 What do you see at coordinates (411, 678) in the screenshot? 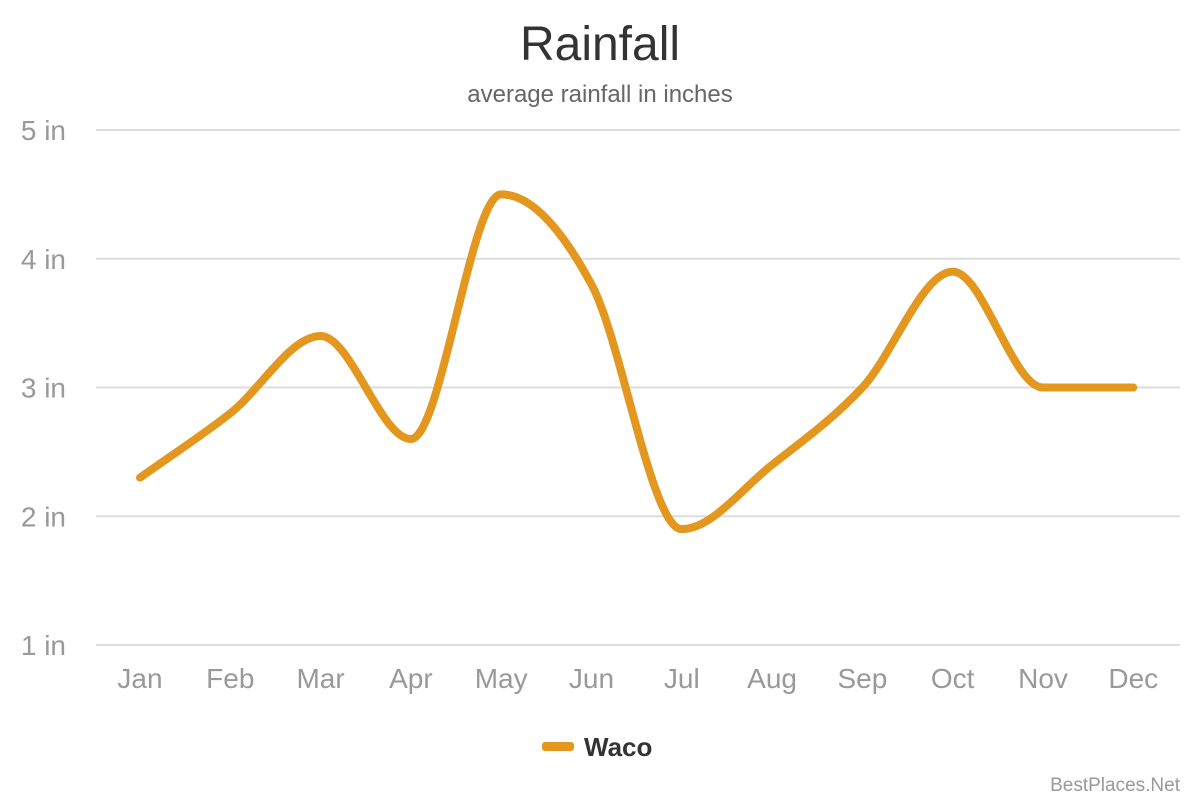
I see `x-tick-label: Apr` at bounding box center [411, 678].